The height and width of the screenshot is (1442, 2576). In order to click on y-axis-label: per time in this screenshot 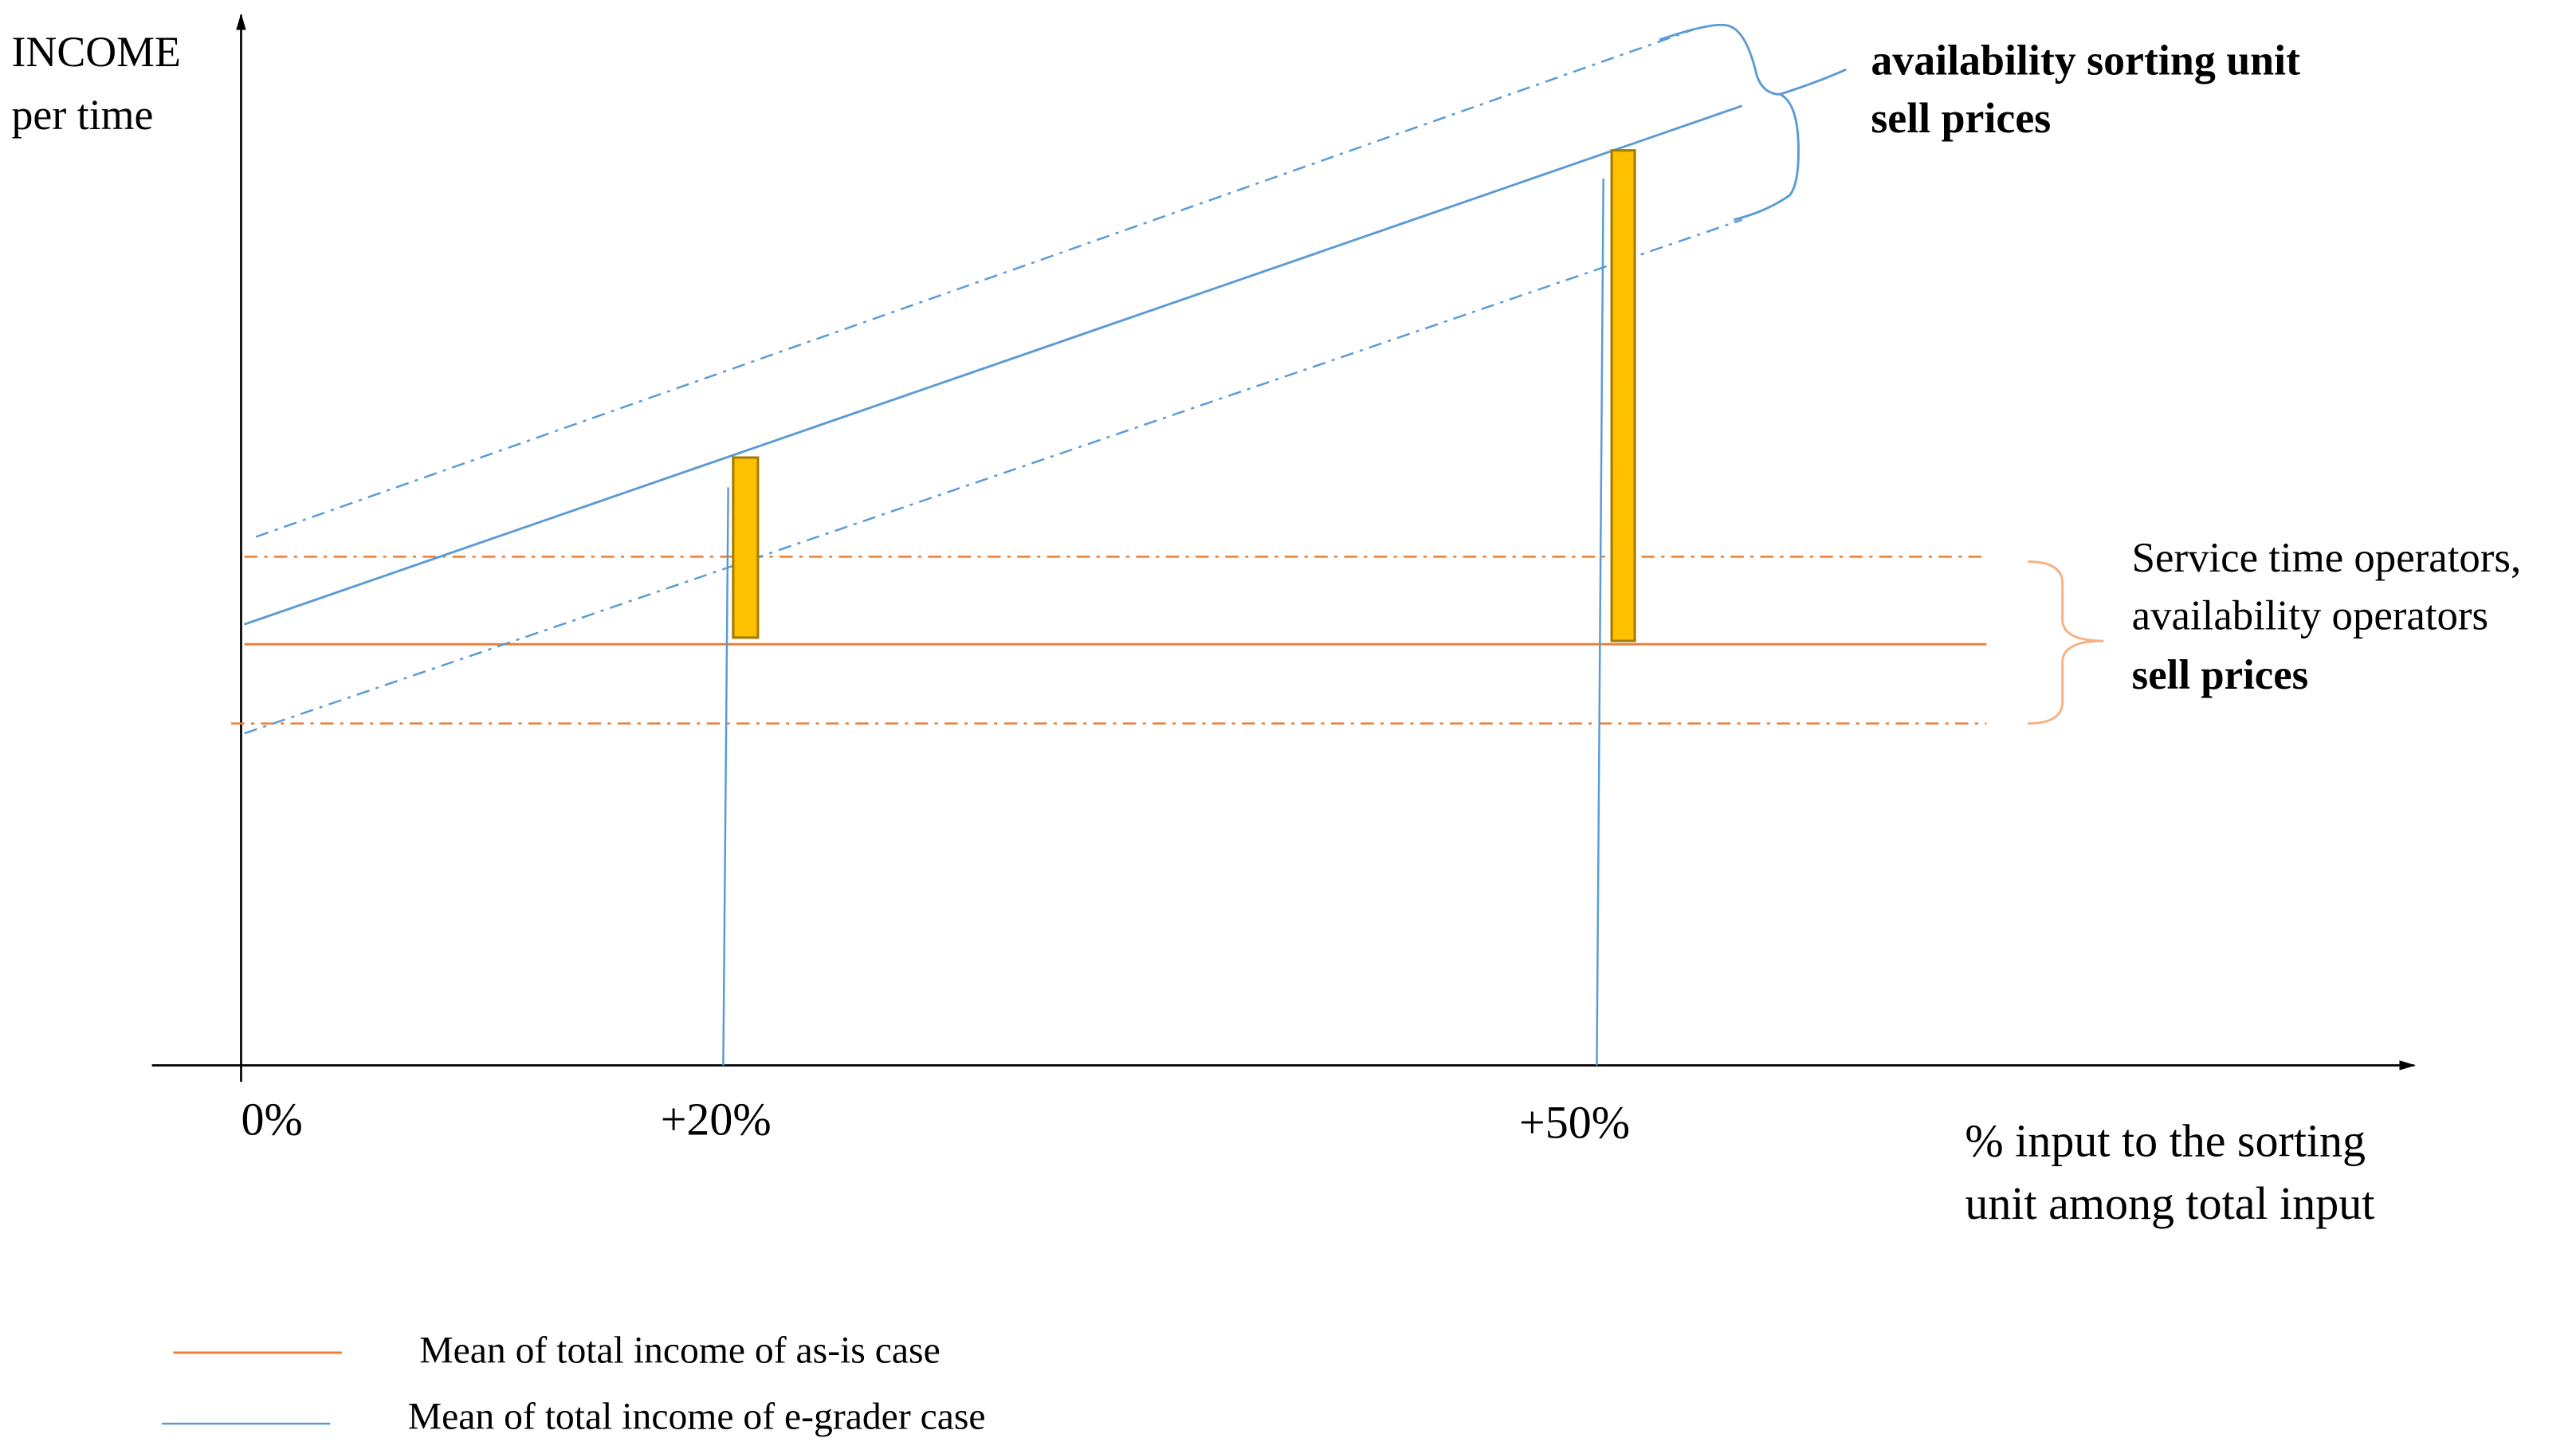, I will do `click(83, 115)`.